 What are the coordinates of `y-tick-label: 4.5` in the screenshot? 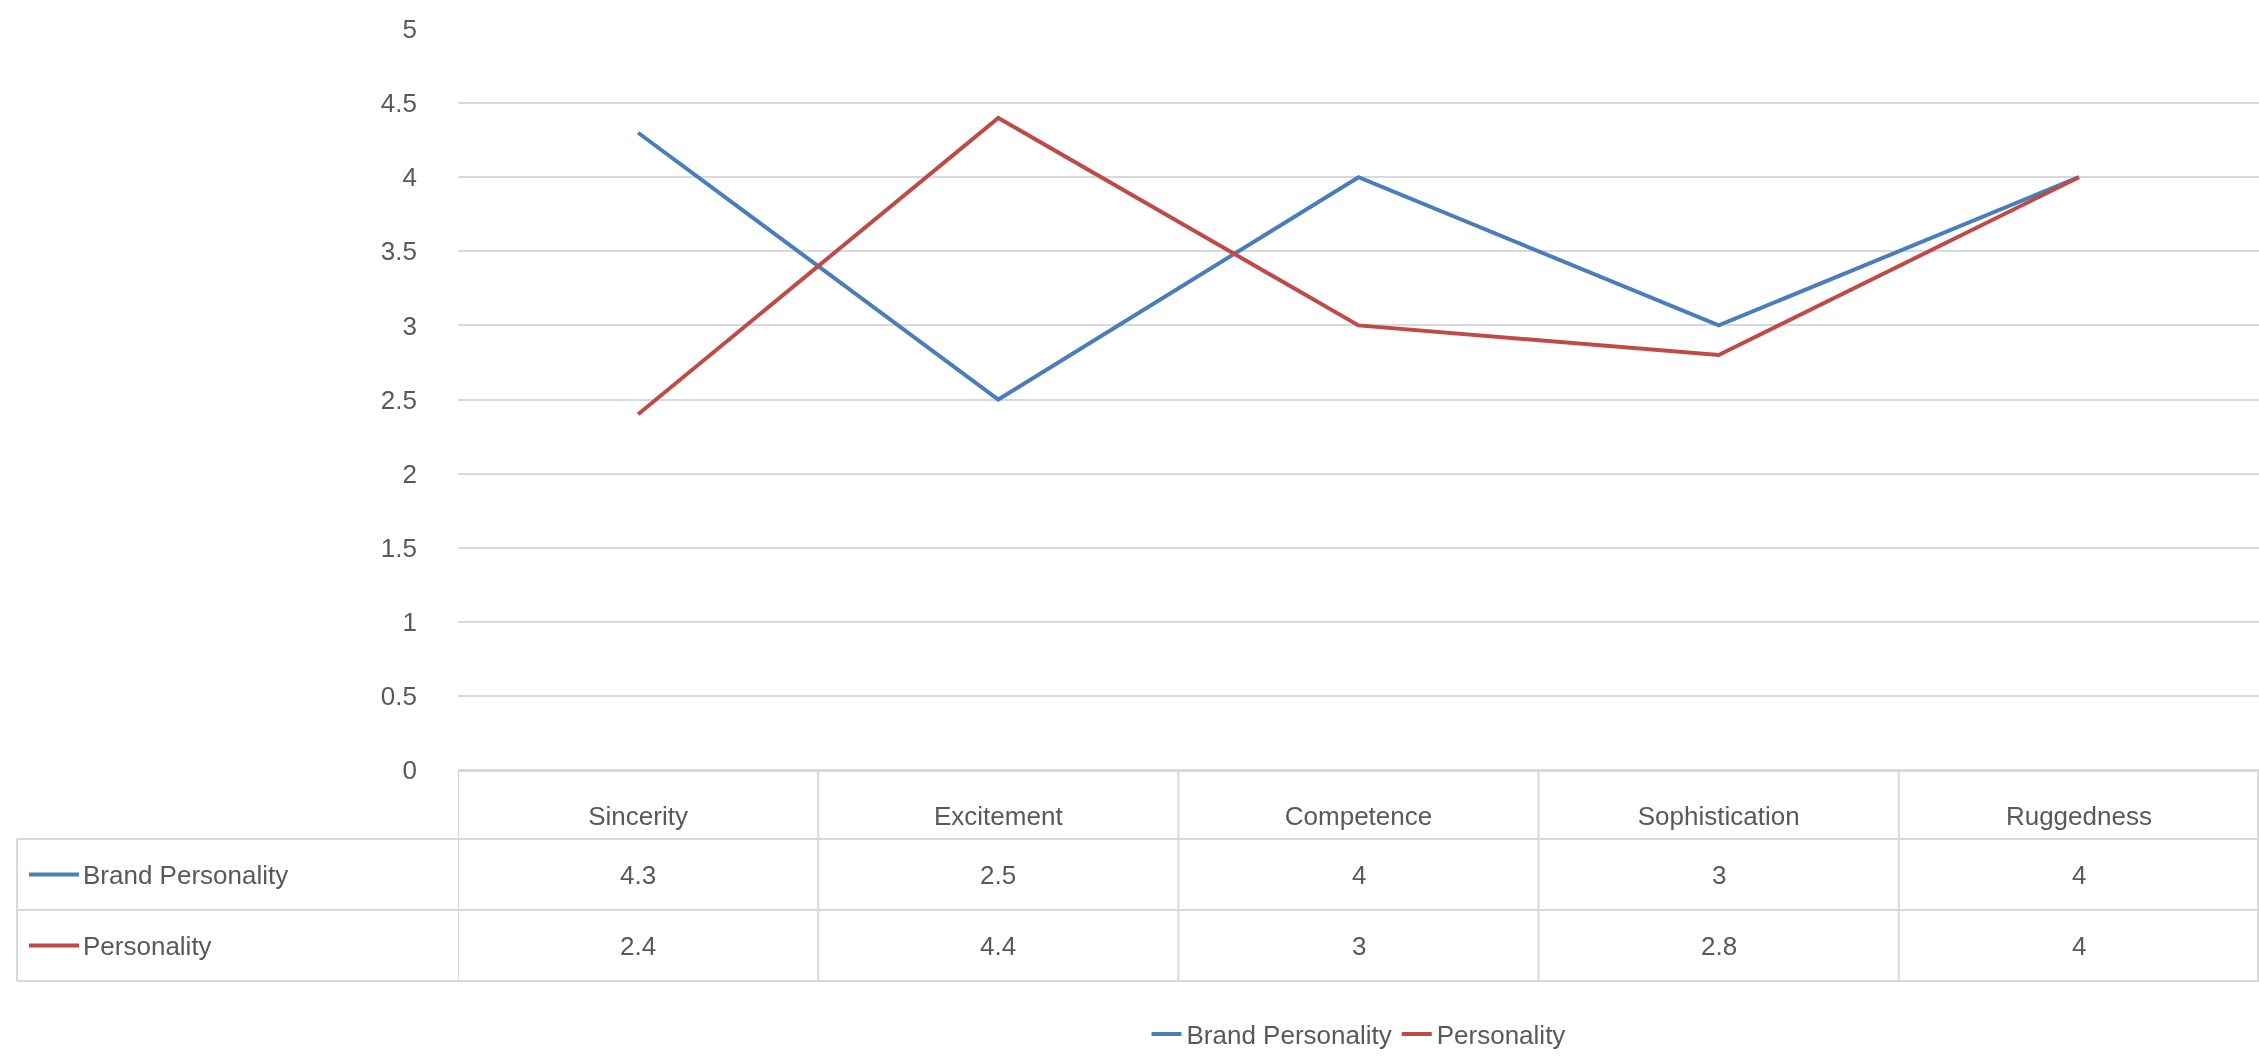 It's located at (398, 103).